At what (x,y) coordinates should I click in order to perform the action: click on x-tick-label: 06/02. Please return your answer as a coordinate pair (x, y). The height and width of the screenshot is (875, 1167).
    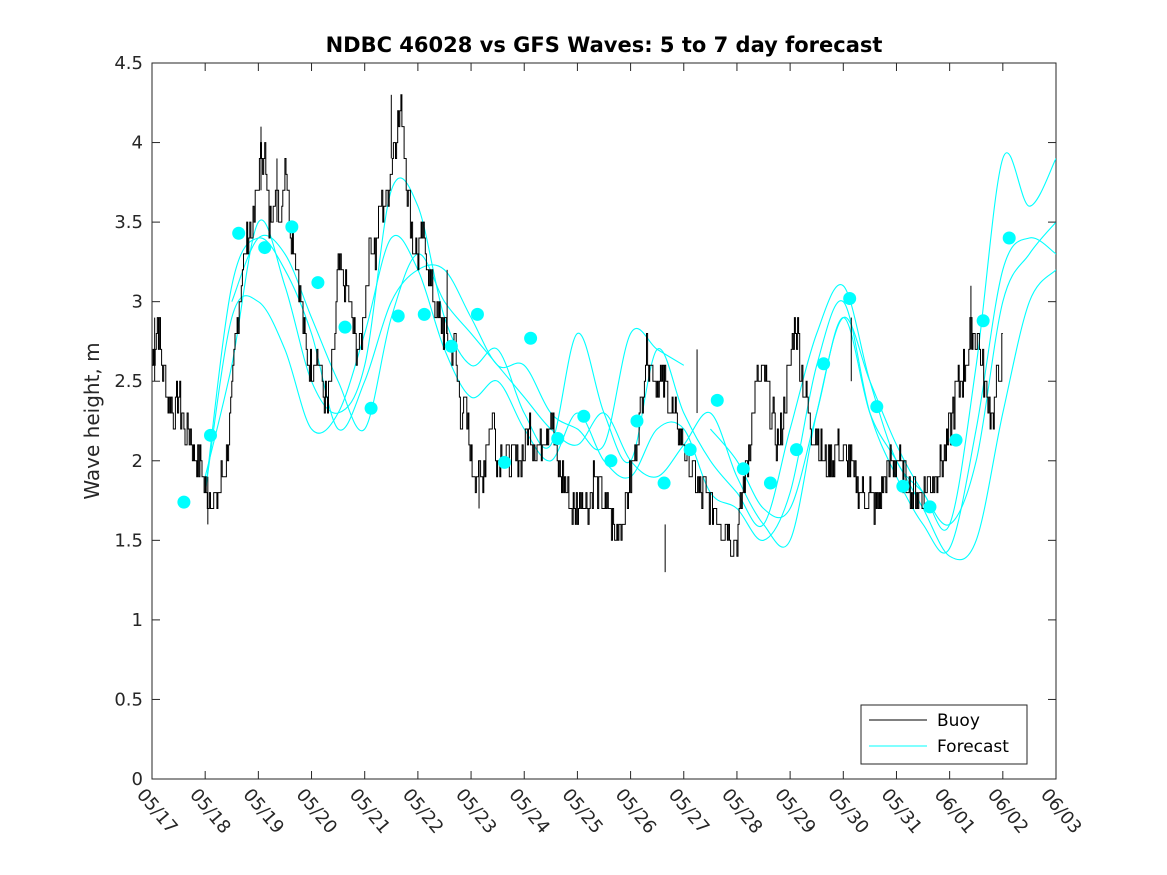
    Looking at the image, I should click on (1007, 811).